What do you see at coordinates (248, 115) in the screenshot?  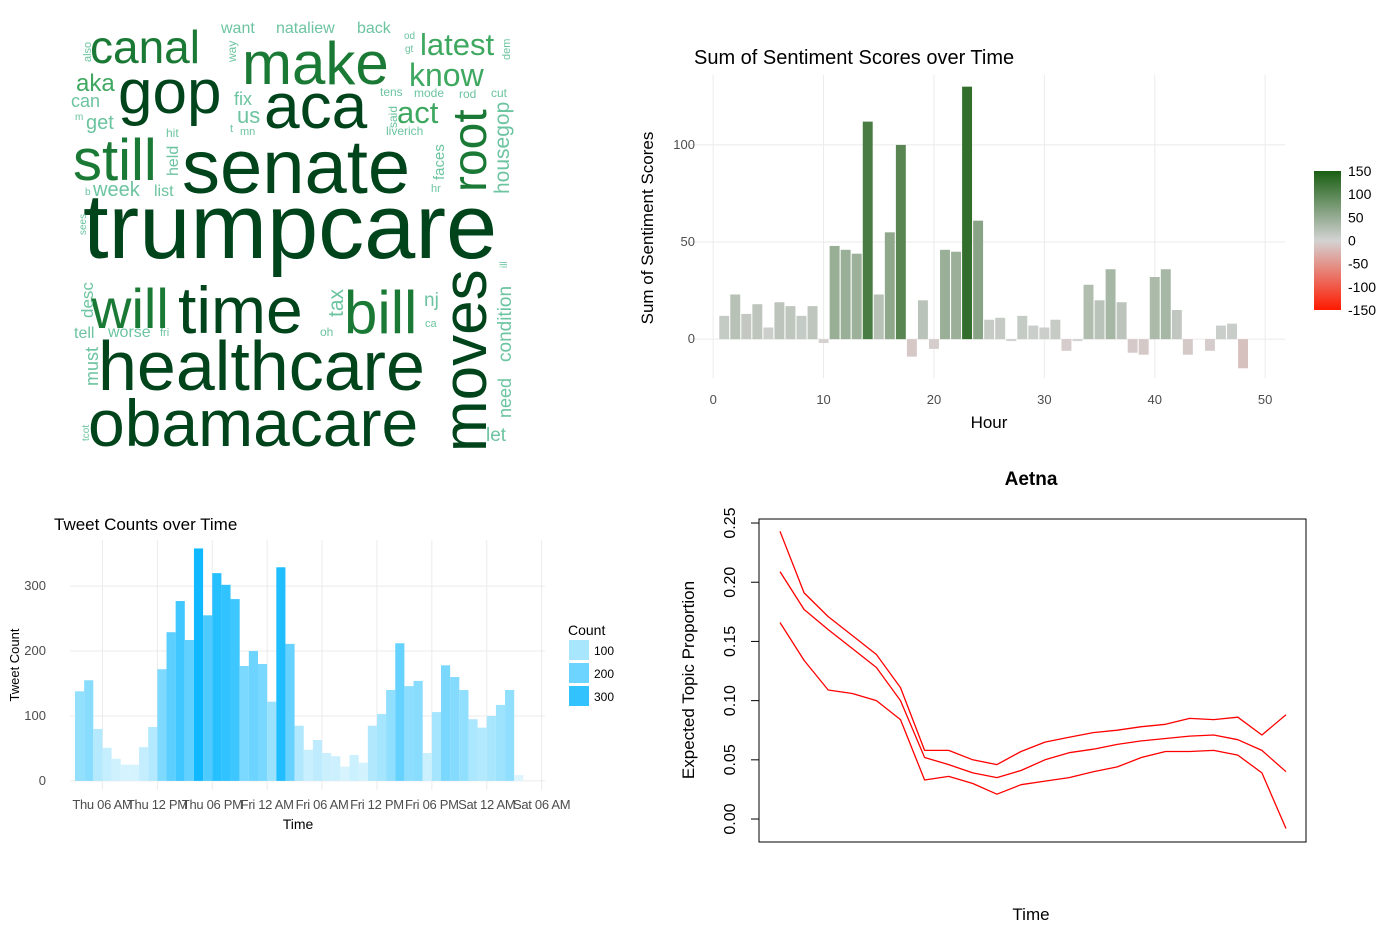 I see `word: us` at bounding box center [248, 115].